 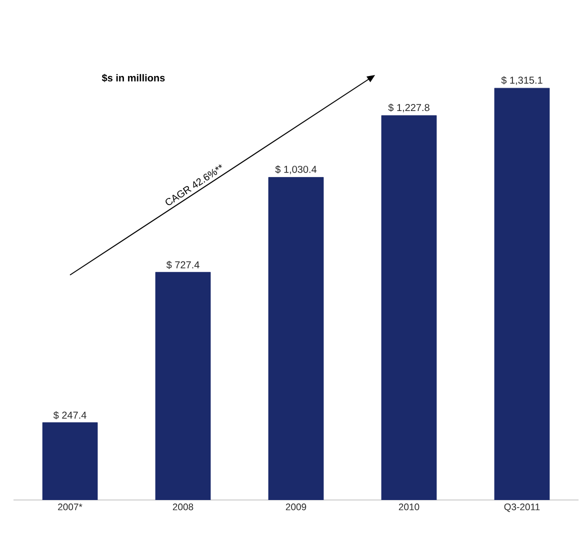 What do you see at coordinates (409, 108) in the screenshot?
I see `data-label: $ 1,227.8` at bounding box center [409, 108].